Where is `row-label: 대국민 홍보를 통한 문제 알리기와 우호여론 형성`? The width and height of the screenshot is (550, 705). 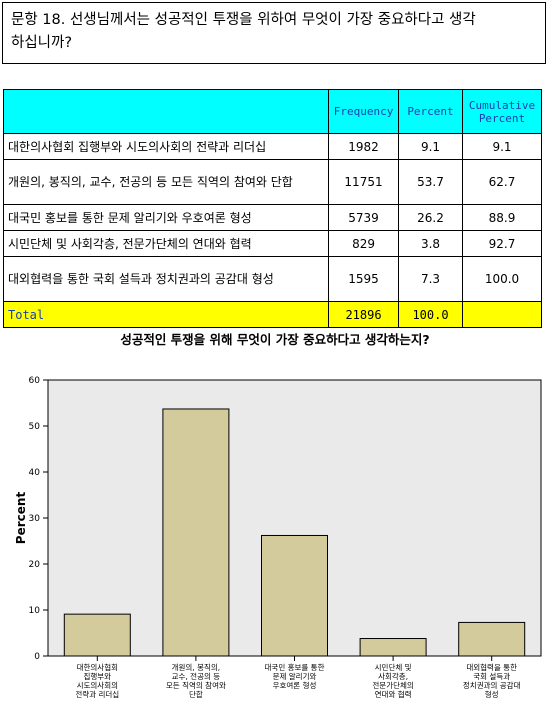 row-label: 대국민 홍보를 통한 문제 알리기와 우호여론 형성 is located at coordinates (166, 217).